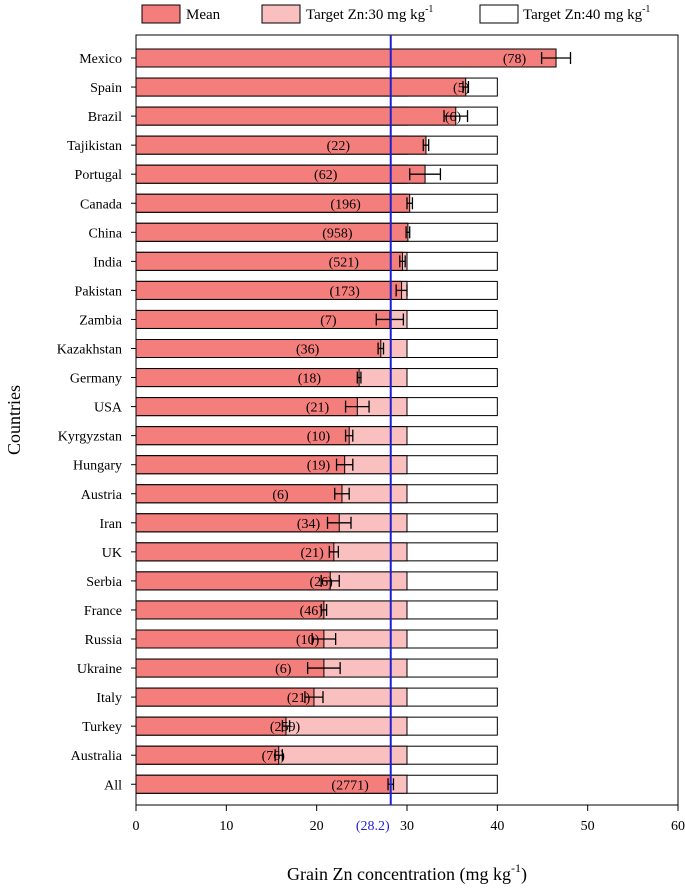  Describe the element at coordinates (269, 290) in the screenshot. I see `mean-bar-pakistan` at that location.